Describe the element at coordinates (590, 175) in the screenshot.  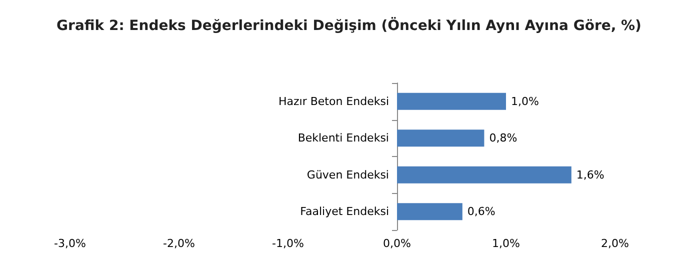
I see `data-label: 1,6%` at that location.